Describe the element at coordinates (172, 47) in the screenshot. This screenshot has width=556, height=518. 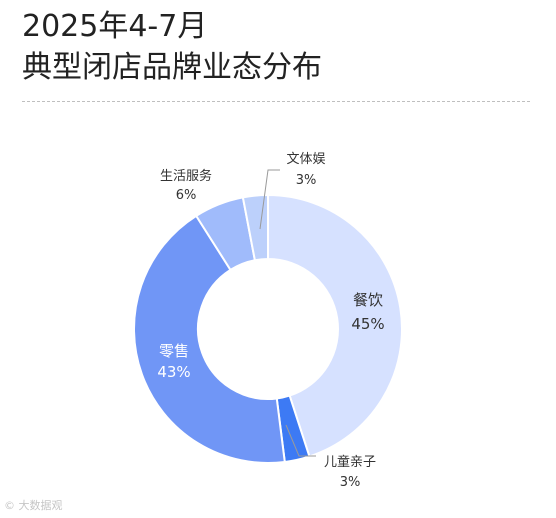
I see `chart-title: 2025年4-7月 典型闭店品牌业态分布` at that location.